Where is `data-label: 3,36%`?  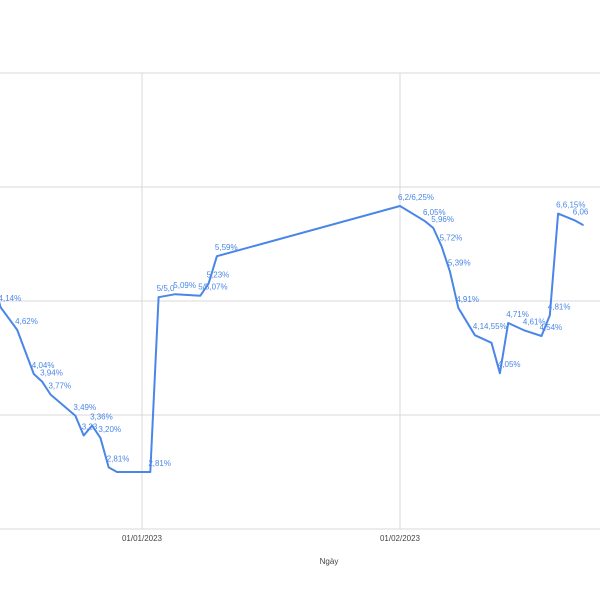
data-label: 3,36% is located at coordinates (101, 417).